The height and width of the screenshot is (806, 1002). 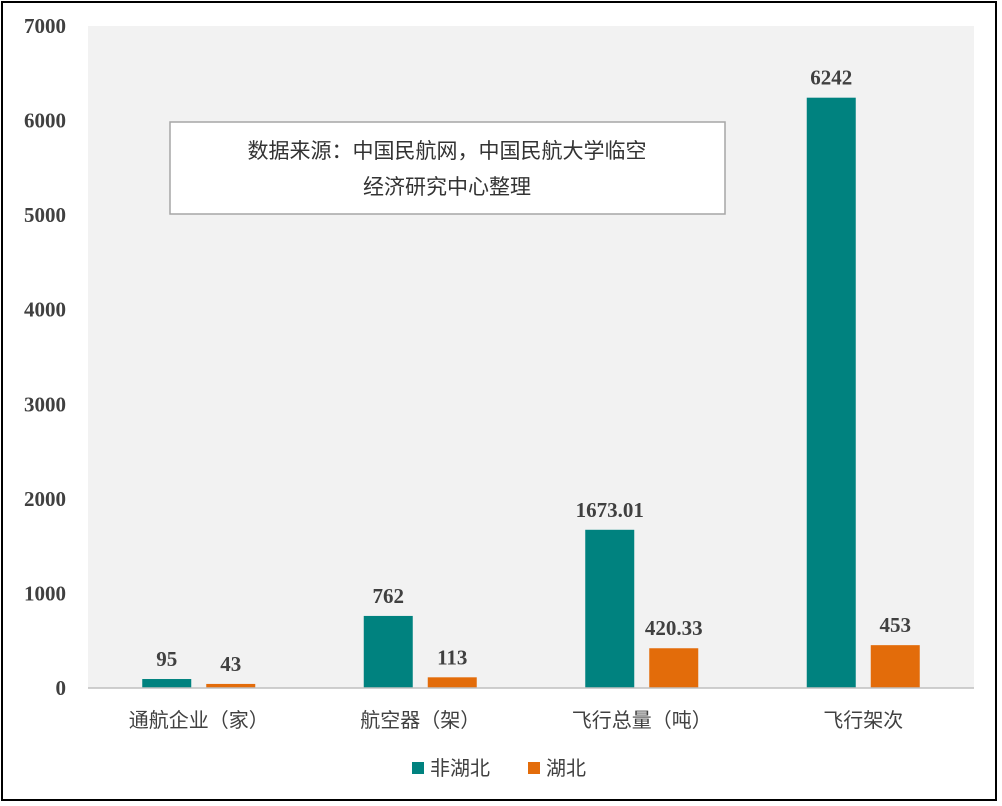 What do you see at coordinates (460, 768) in the screenshot?
I see `legend-label-series-1: 非湖北` at bounding box center [460, 768].